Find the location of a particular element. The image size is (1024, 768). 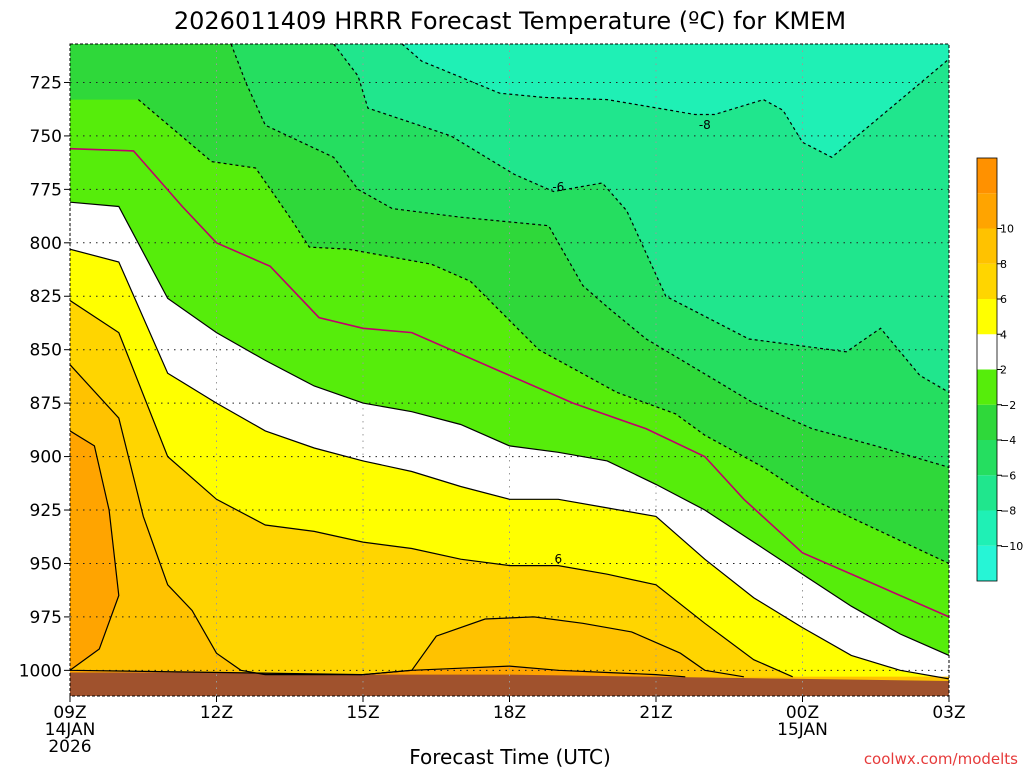

y-tick-label: 775 is located at coordinates (46, 190).